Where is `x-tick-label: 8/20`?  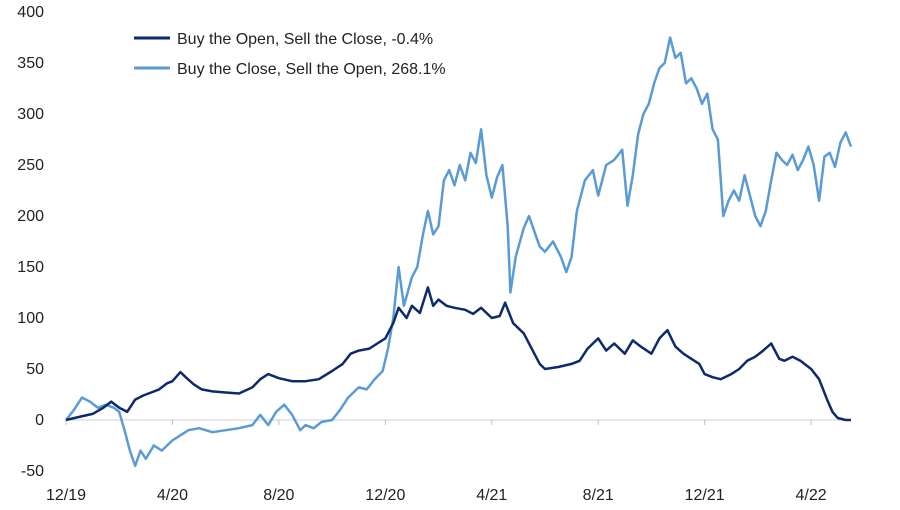 x-tick-label: 8/20 is located at coordinates (278, 495).